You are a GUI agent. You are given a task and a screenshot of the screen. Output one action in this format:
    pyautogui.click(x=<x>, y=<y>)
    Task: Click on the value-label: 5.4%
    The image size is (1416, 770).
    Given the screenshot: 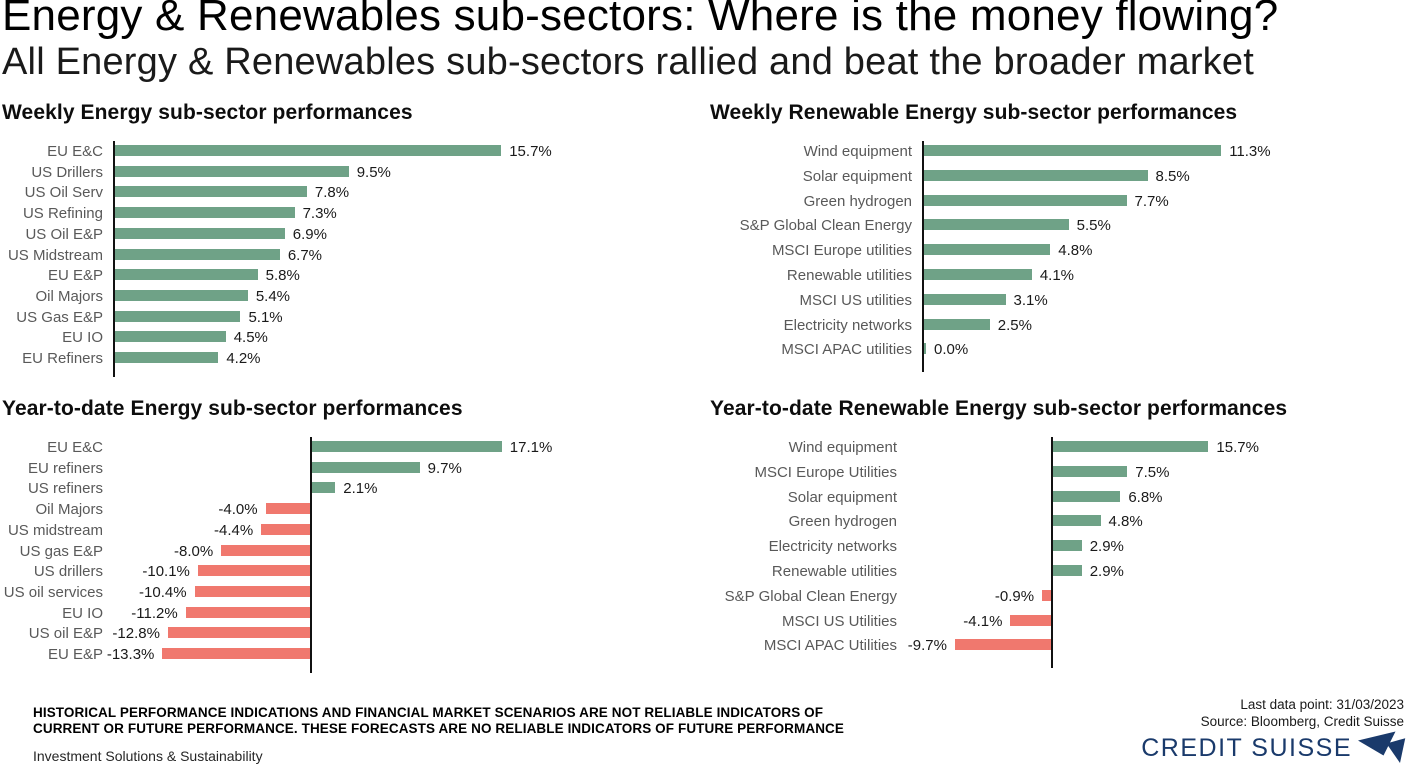 What is the action you would take?
    pyautogui.click(x=273, y=296)
    